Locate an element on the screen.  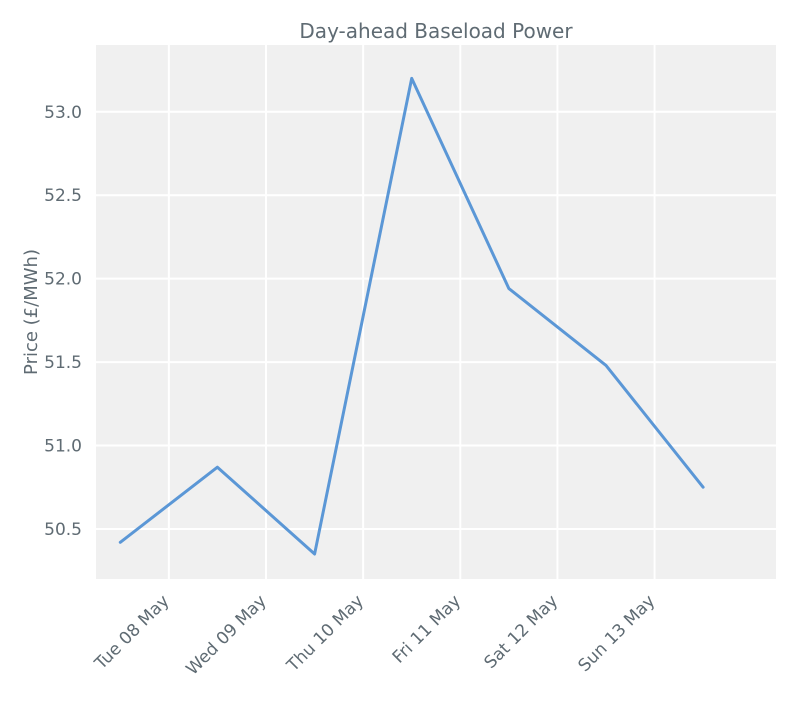
y-tick-label: 51.0 is located at coordinates (63, 447).